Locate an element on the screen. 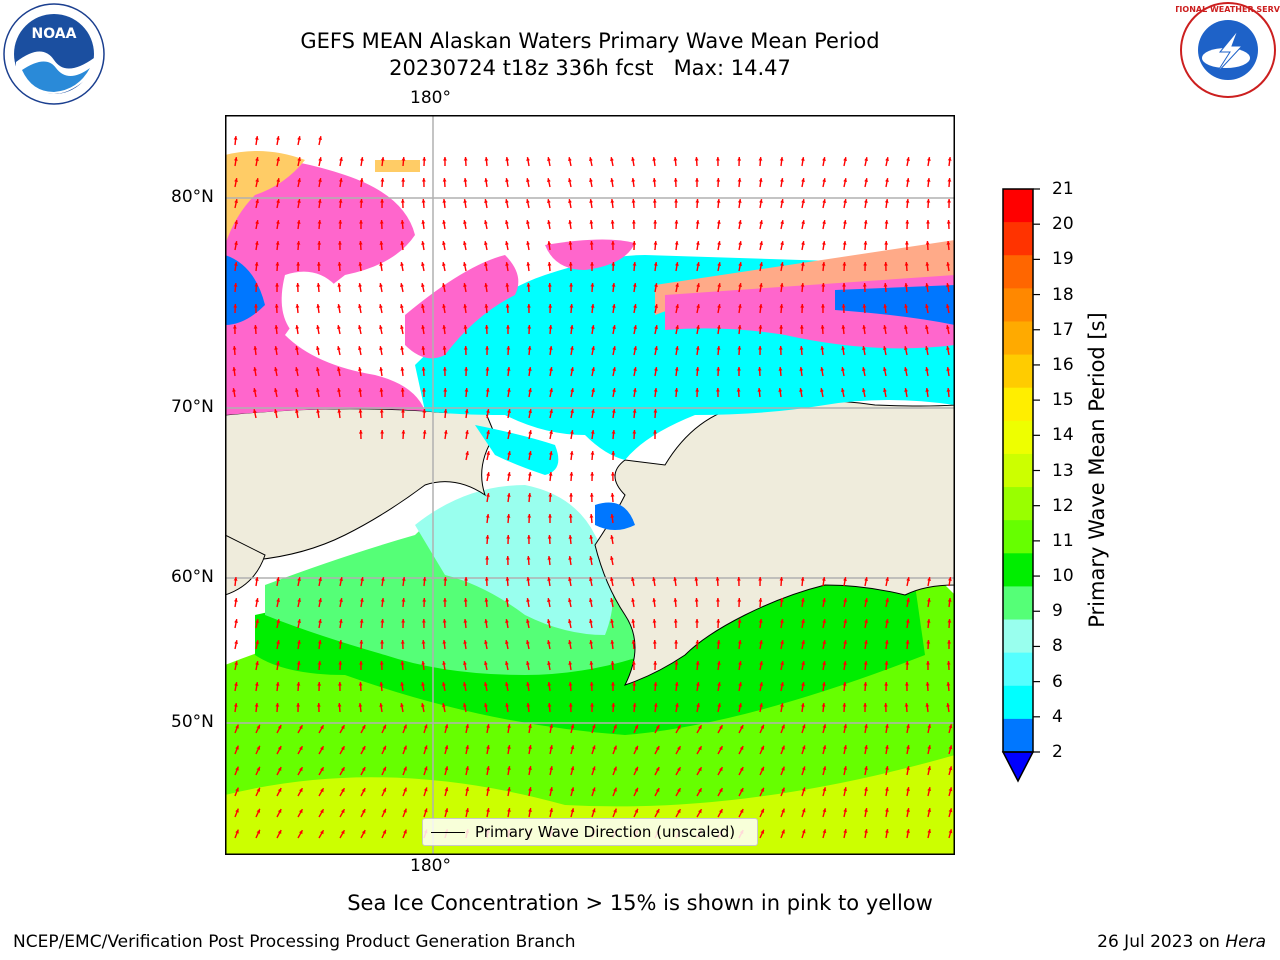 This screenshot has width=1280, height=960. field-chukchi is located at coordinates (517, 450).